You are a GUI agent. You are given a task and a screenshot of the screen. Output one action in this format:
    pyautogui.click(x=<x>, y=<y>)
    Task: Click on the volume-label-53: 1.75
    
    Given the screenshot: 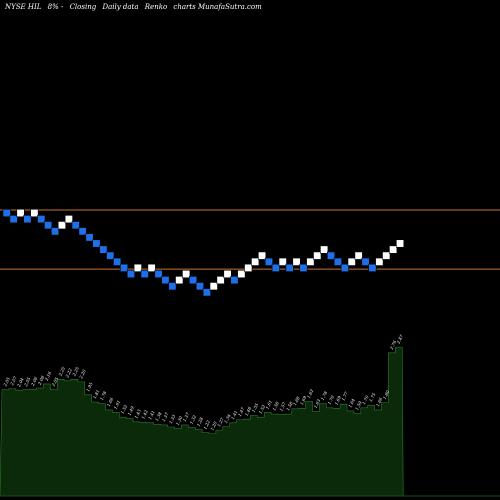 What is the action you would take?
    pyautogui.click(x=372, y=397)
    